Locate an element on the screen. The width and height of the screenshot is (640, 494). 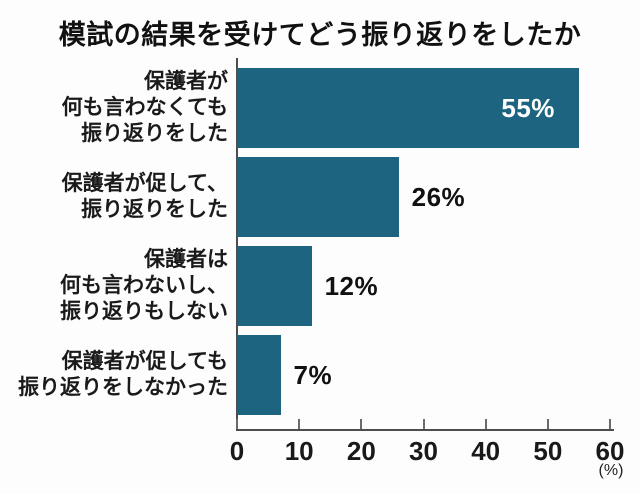
bar-value-label: 7% is located at coordinates (313, 374).